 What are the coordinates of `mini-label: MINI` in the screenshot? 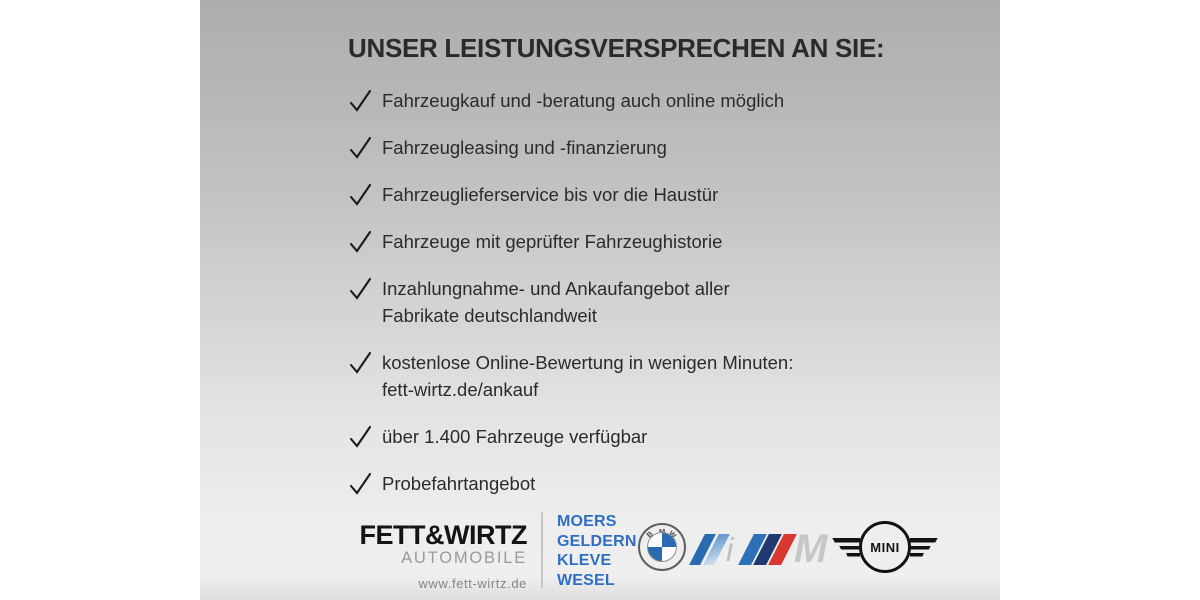 It's located at (885, 547).